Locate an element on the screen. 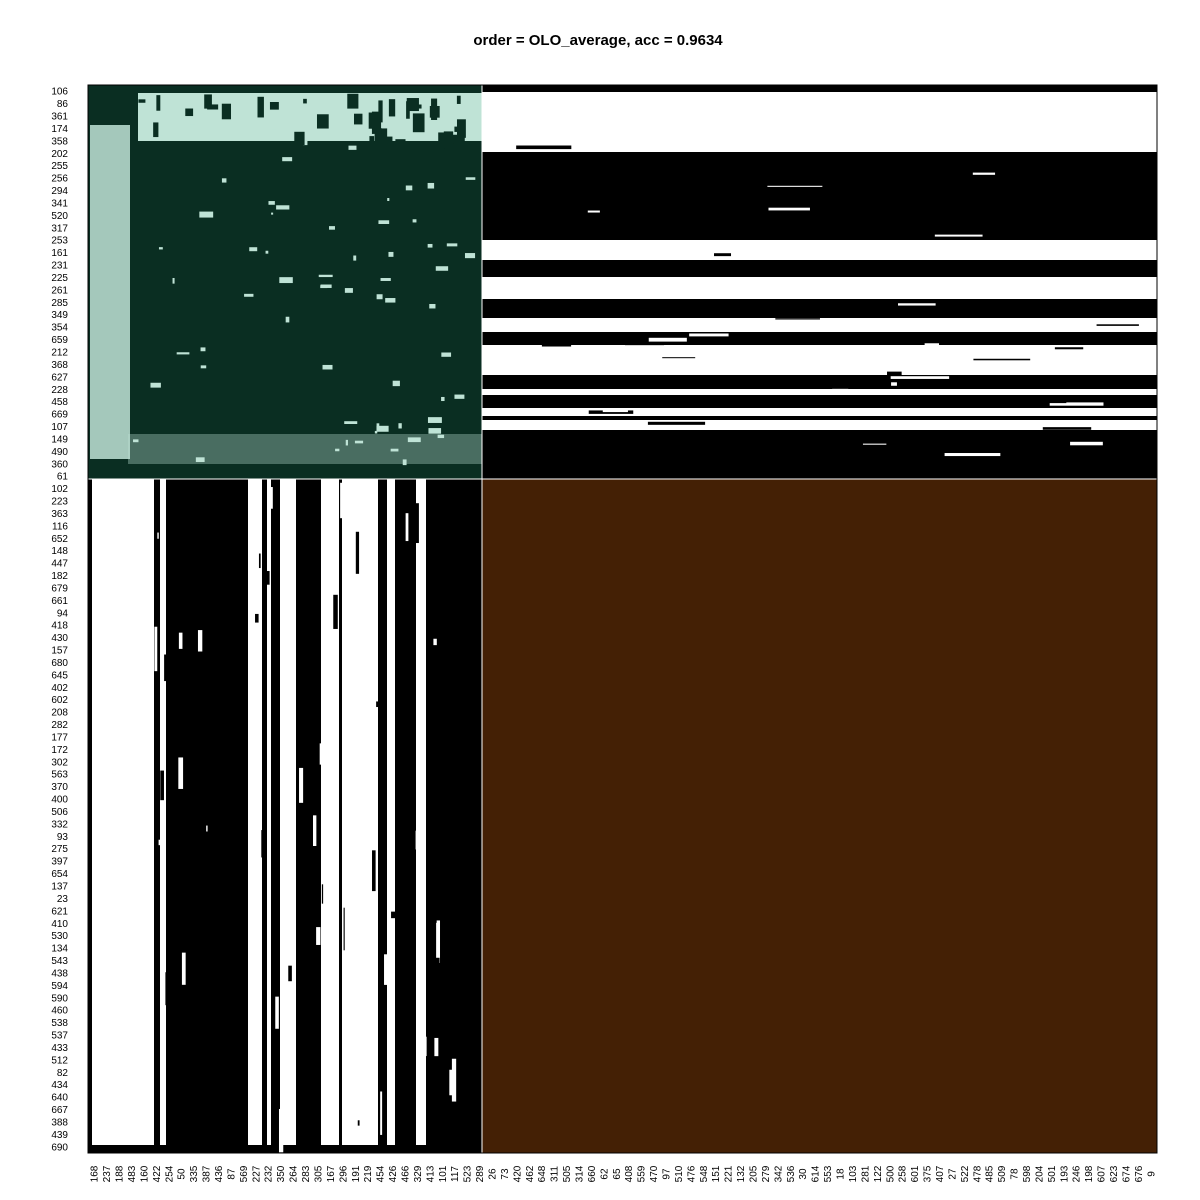 The height and width of the screenshot is (1200, 1200). row-tick-label: 430 is located at coordinates (59, 638).